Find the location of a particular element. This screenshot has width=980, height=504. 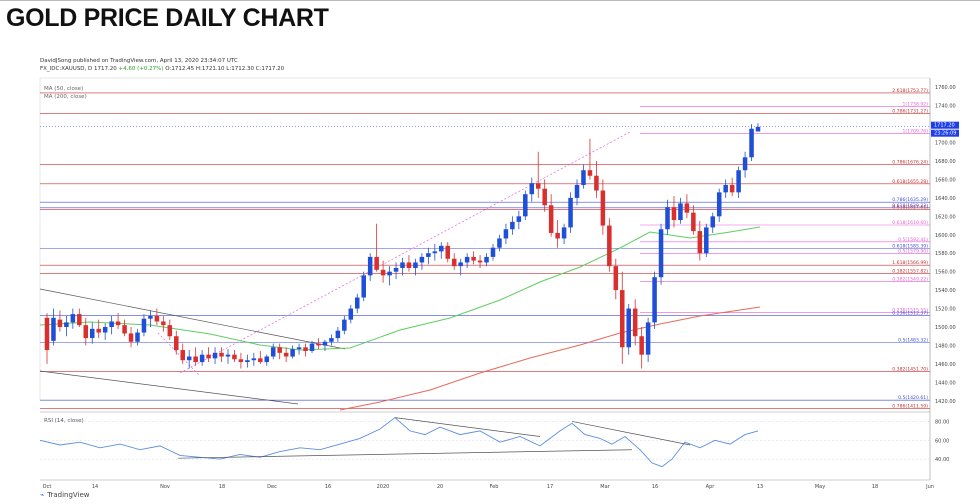

fib-level-label: 0.236(1512.37) is located at coordinates (910, 314).